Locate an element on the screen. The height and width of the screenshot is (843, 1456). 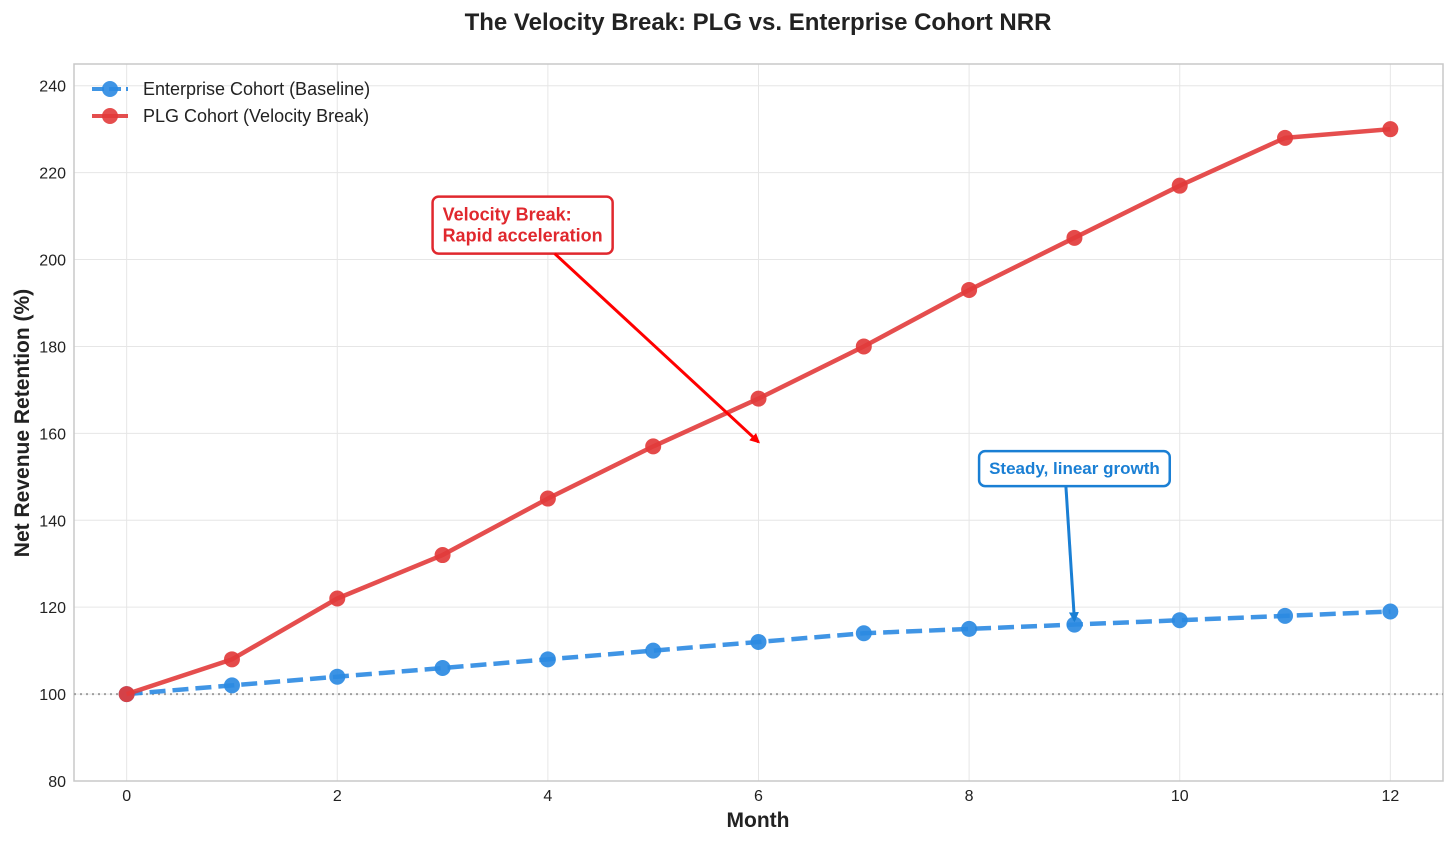
y-axis-label: Net Revenue Retention (%) is located at coordinates (22, 423).